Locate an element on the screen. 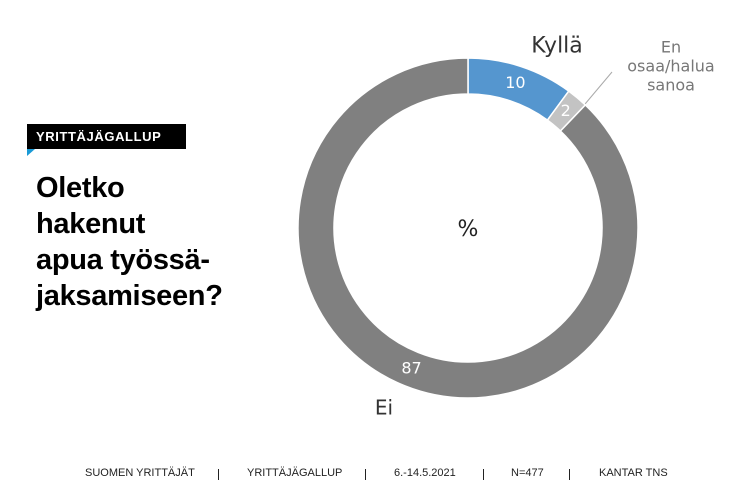  footer-item: SUOMEN YRITTÄJÄT is located at coordinates (140, 473).